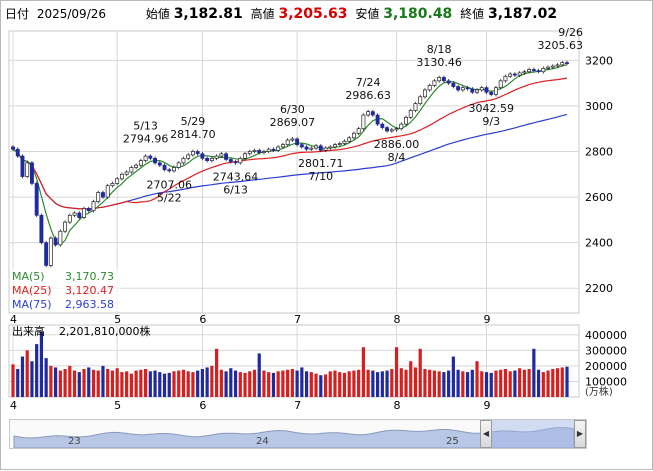 Image resolution: width=653 pixels, height=471 pixels. I want to click on volume-value: 2,201,810,000株, so click(104, 331).